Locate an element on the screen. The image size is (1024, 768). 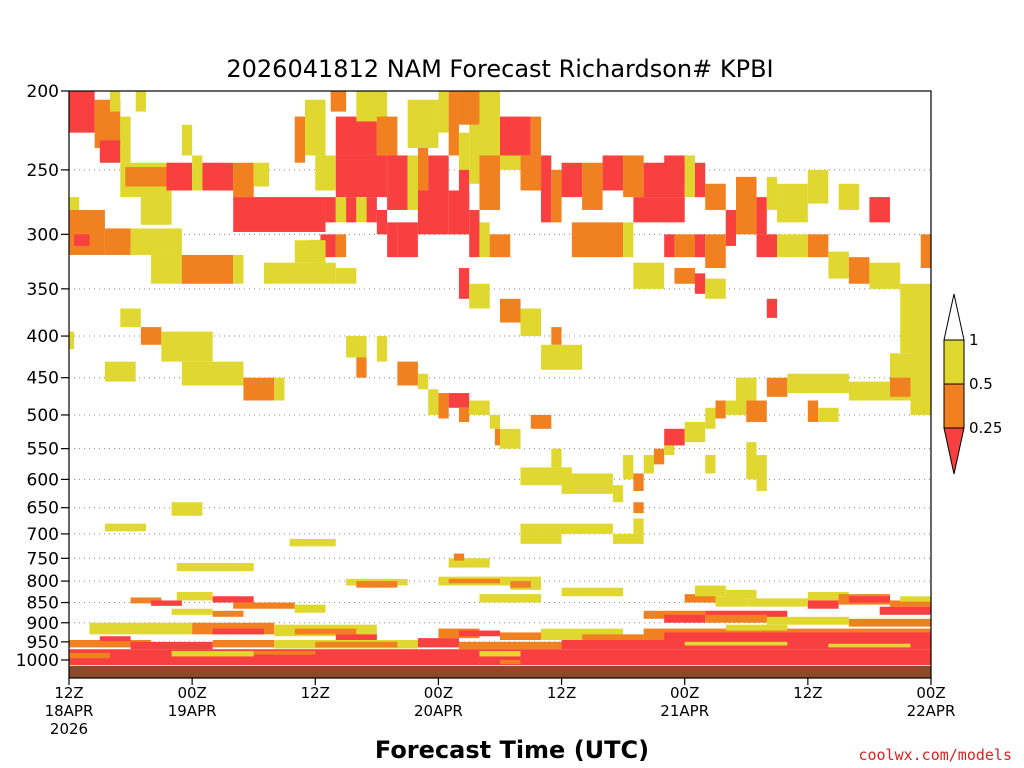
legend-swatch is located at coordinates (954, 406).